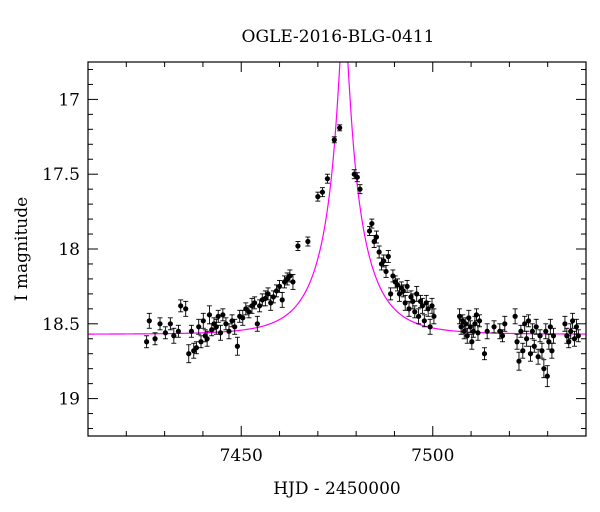  What do you see at coordinates (22, 249) in the screenshot?
I see `y-axis-title: I magnitude` at bounding box center [22, 249].